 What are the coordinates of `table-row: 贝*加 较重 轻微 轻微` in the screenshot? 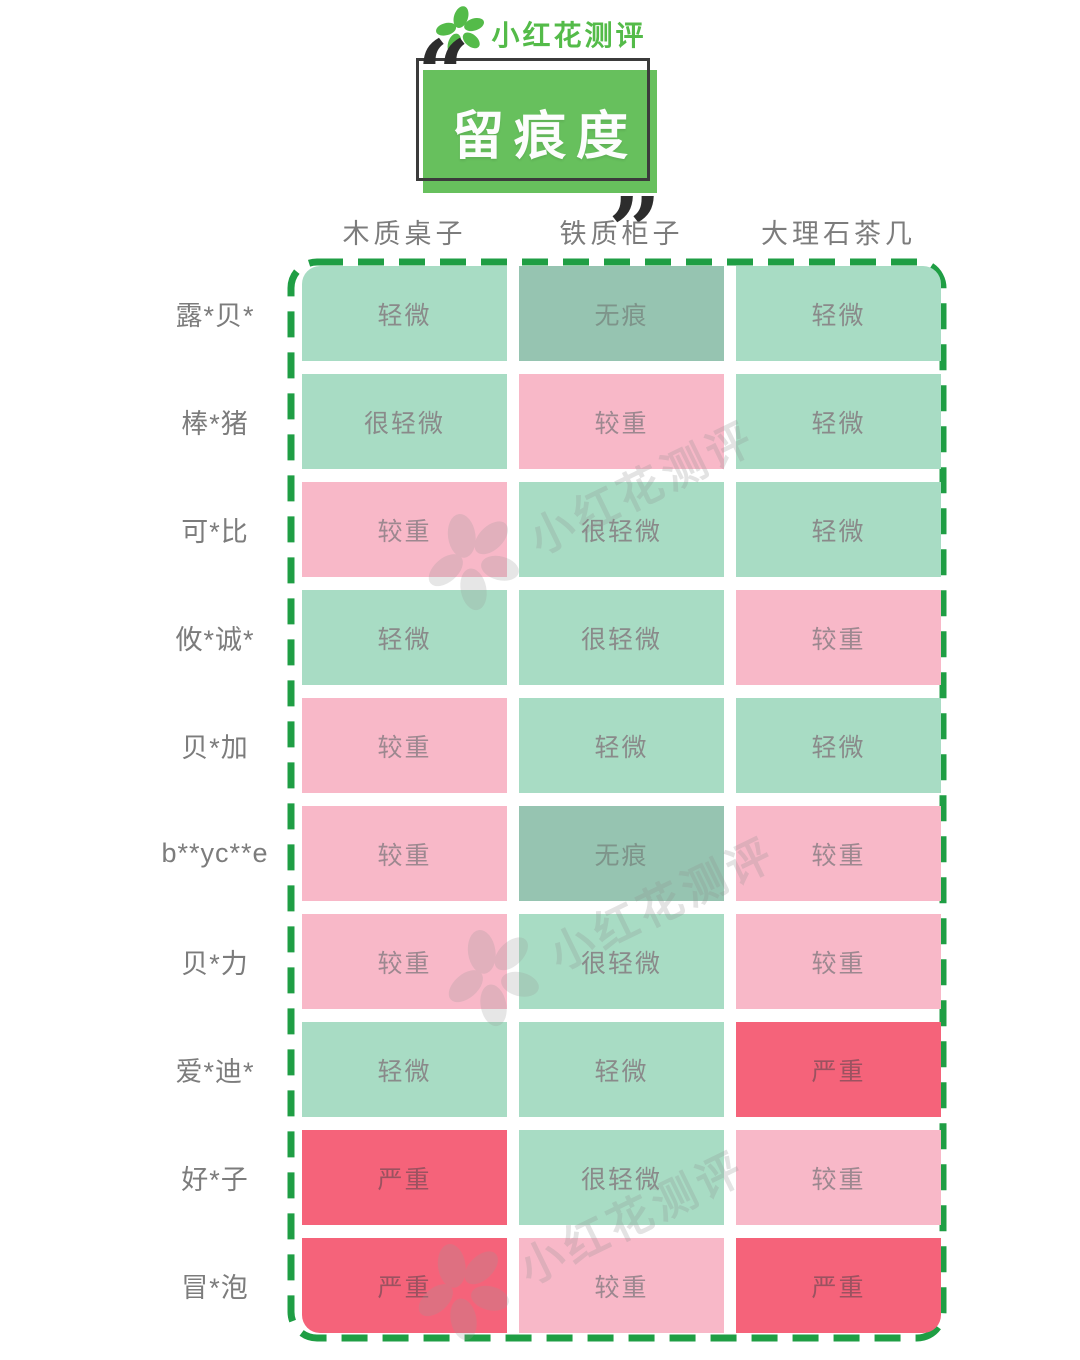 It's located at (540, 745).